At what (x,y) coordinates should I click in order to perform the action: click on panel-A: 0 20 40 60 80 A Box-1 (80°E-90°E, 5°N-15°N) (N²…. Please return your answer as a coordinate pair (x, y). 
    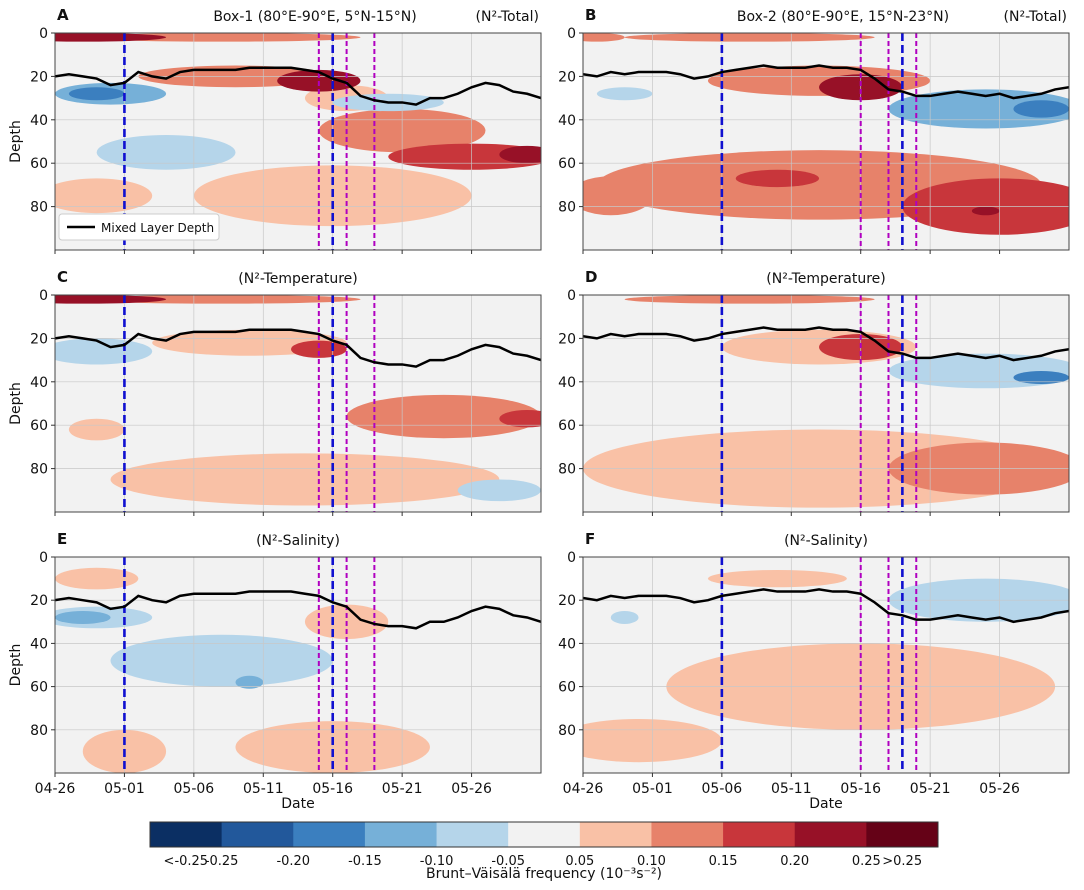
    Looking at the image, I should click on (275, 130).